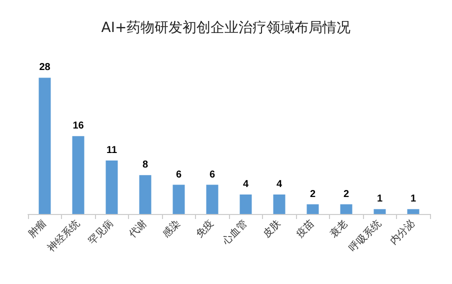  I want to click on chart-title: AI+药物研发初创企业治疗领域布局情况, so click(226, 28).